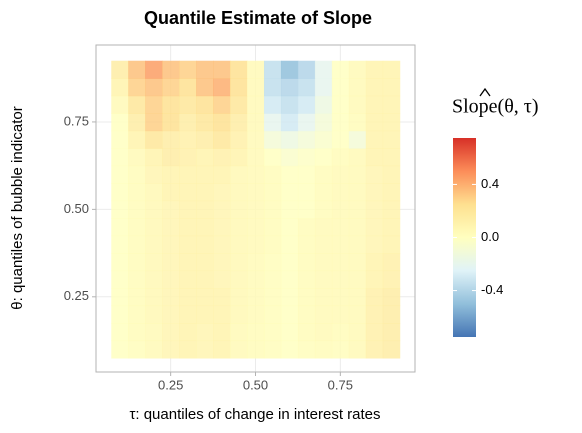 The height and width of the screenshot is (433, 582). What do you see at coordinates (340, 384) in the screenshot?
I see `x-tick-label: 0.75` at bounding box center [340, 384].